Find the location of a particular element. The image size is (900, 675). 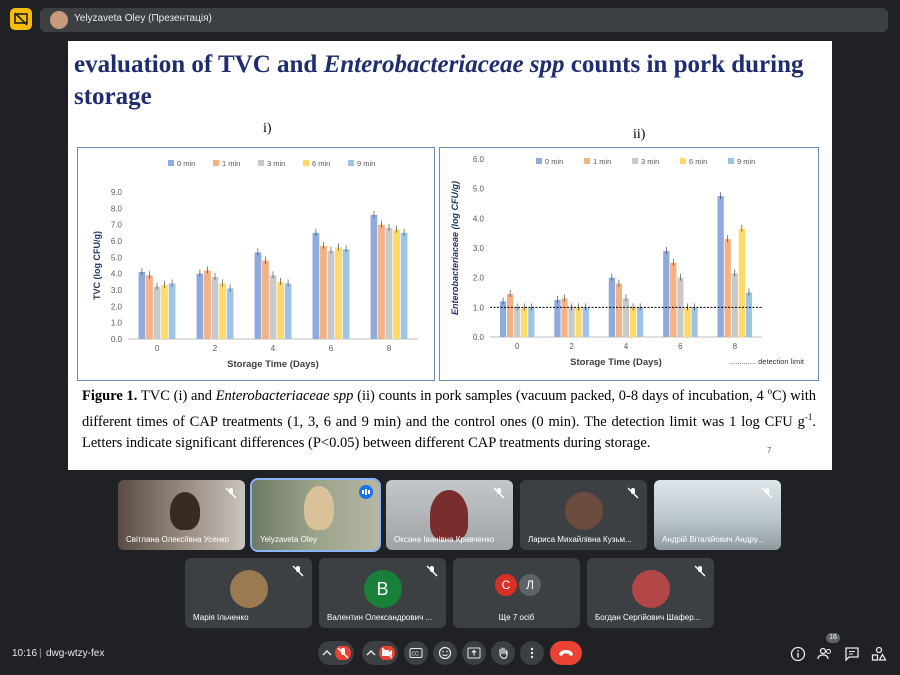

x-tick-label: 2 is located at coordinates (571, 346).